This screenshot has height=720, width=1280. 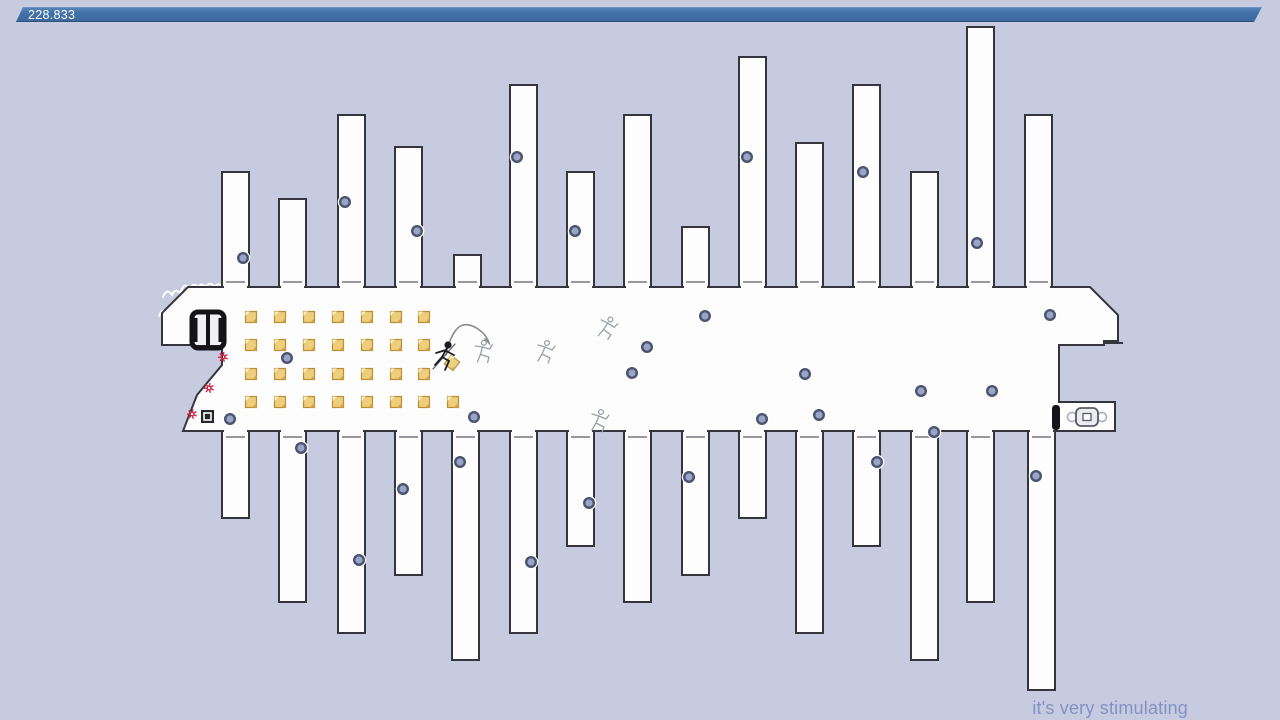 I want to click on switch-box, so click(x=207, y=416).